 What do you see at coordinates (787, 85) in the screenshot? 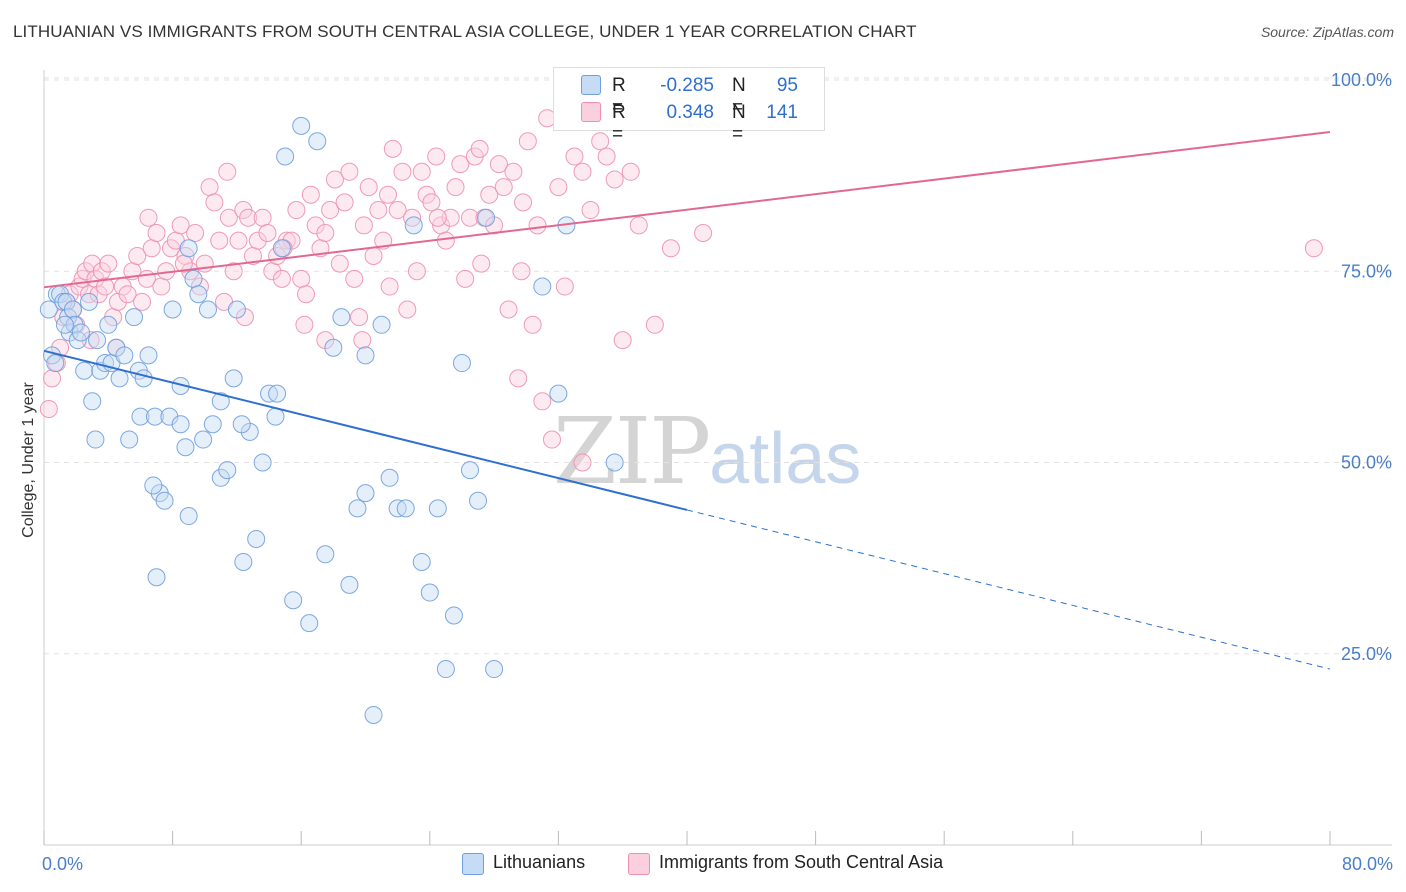
I see `stats-n-value: 95` at bounding box center [787, 85].